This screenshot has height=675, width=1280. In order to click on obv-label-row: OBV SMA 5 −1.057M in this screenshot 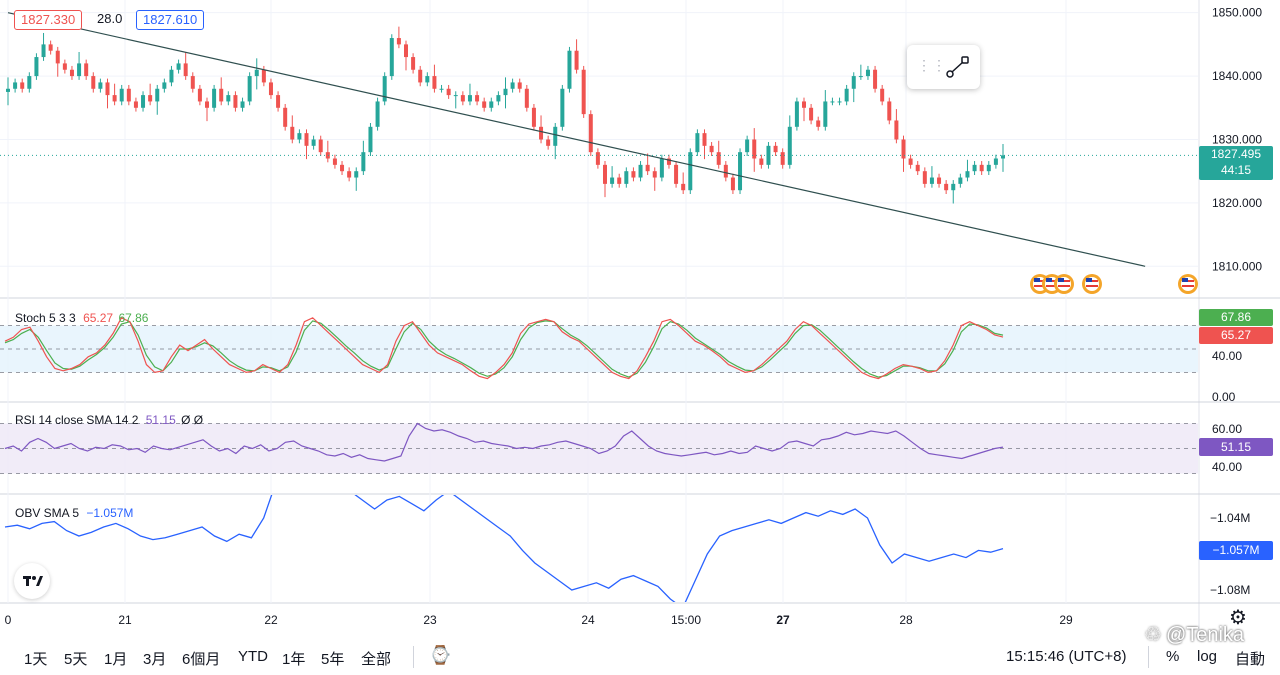, I will do `click(74, 513)`.